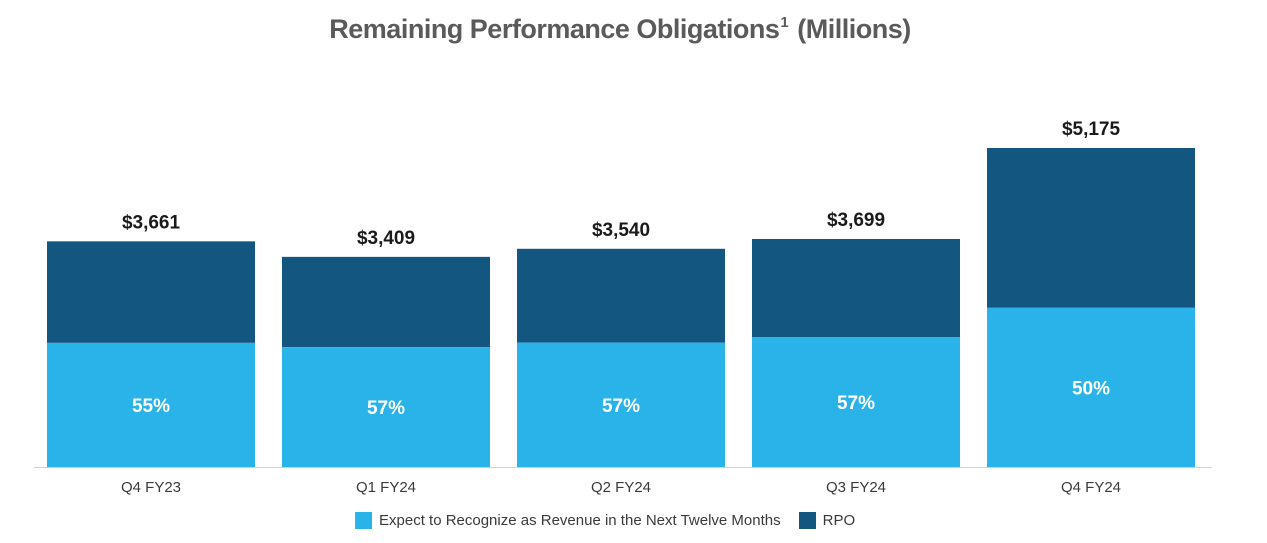 The width and height of the screenshot is (1267, 543). I want to click on bar-total-label: $3,540, so click(621, 230).